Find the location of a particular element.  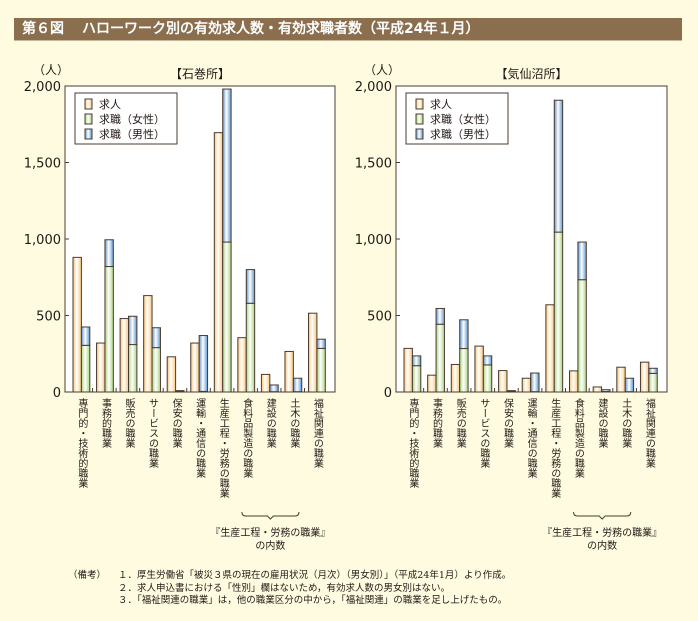

x-category-label: 事務的職業 is located at coordinates (105, 423).